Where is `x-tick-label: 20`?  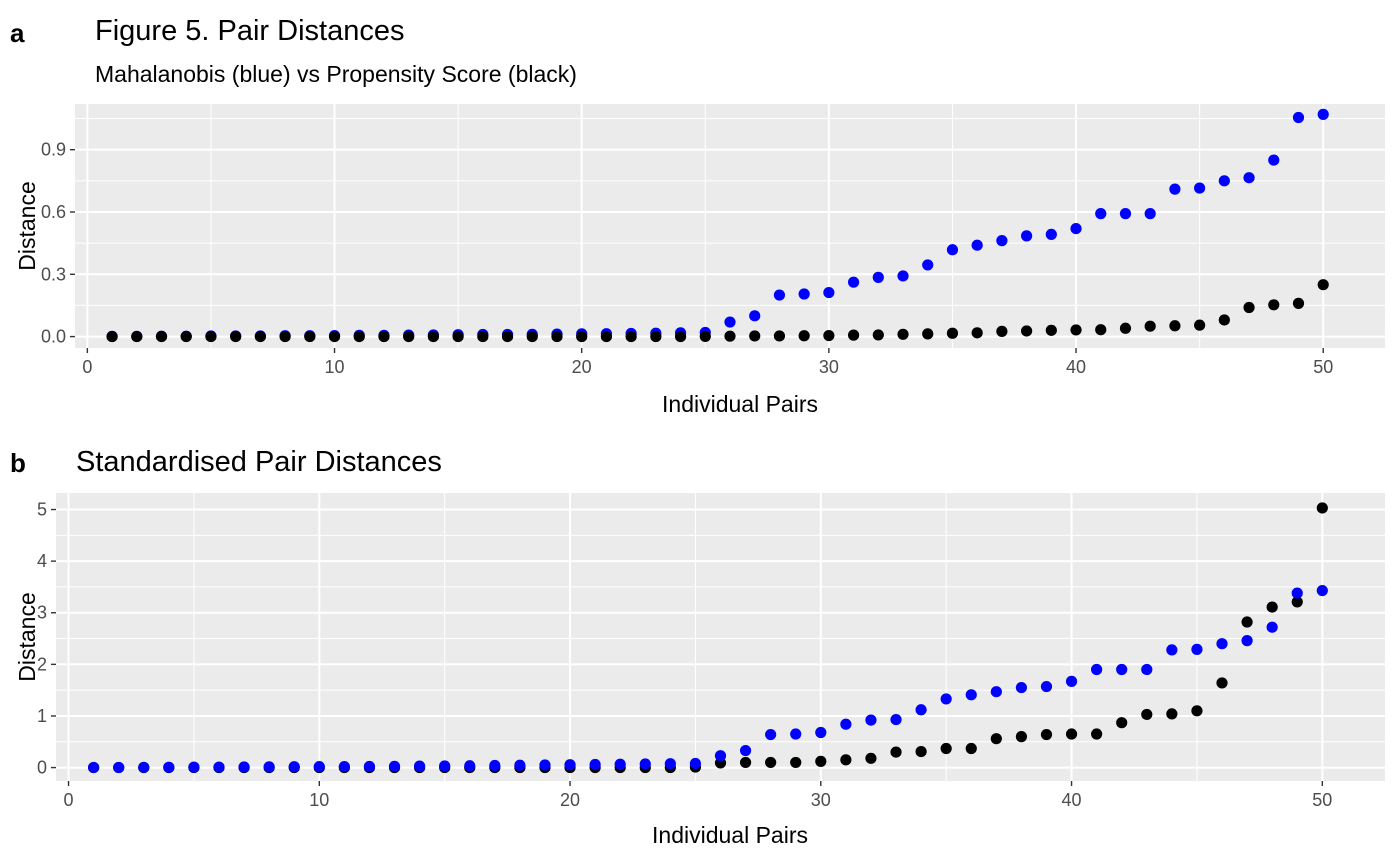 x-tick-label: 20 is located at coordinates (570, 800).